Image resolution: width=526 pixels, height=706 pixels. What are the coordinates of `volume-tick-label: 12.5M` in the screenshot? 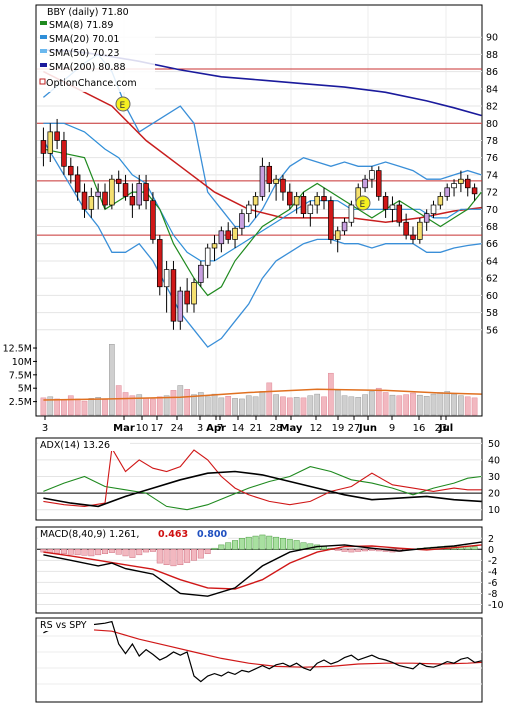 It's located at (17, 349).